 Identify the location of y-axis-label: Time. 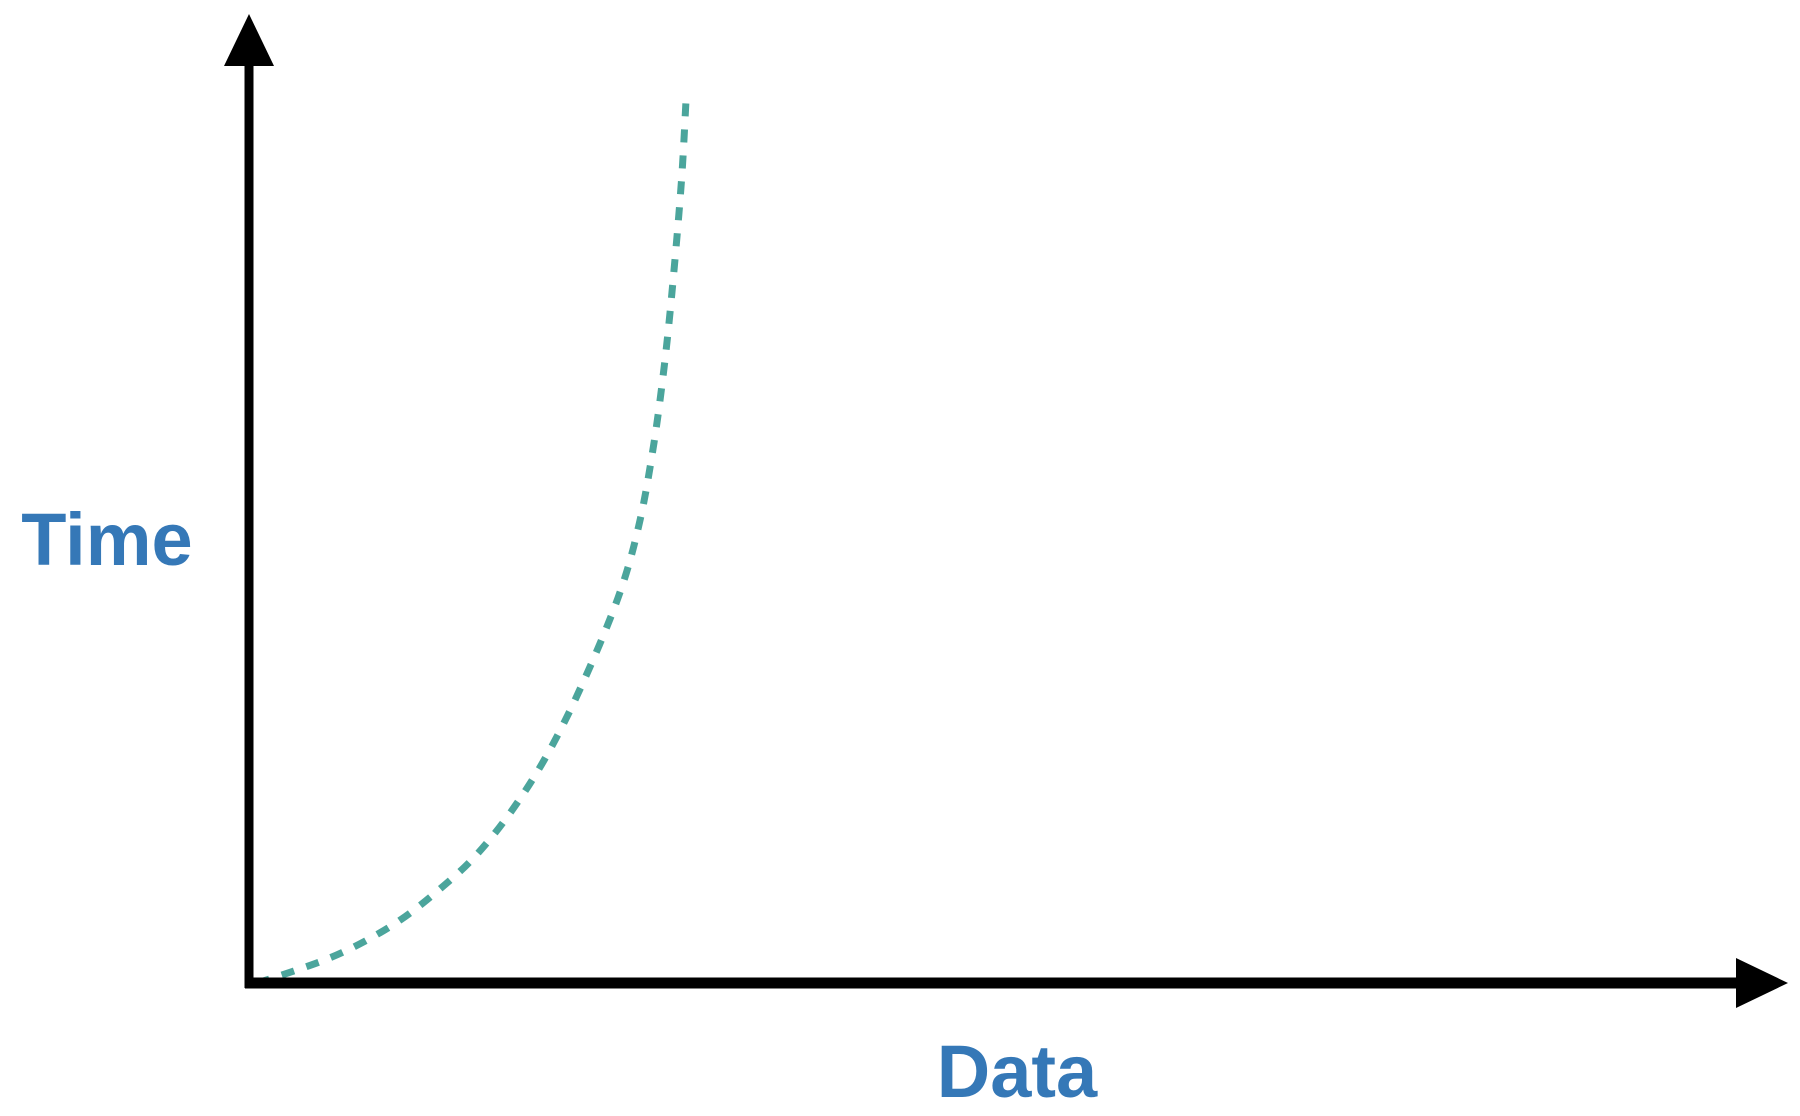
(106, 539).